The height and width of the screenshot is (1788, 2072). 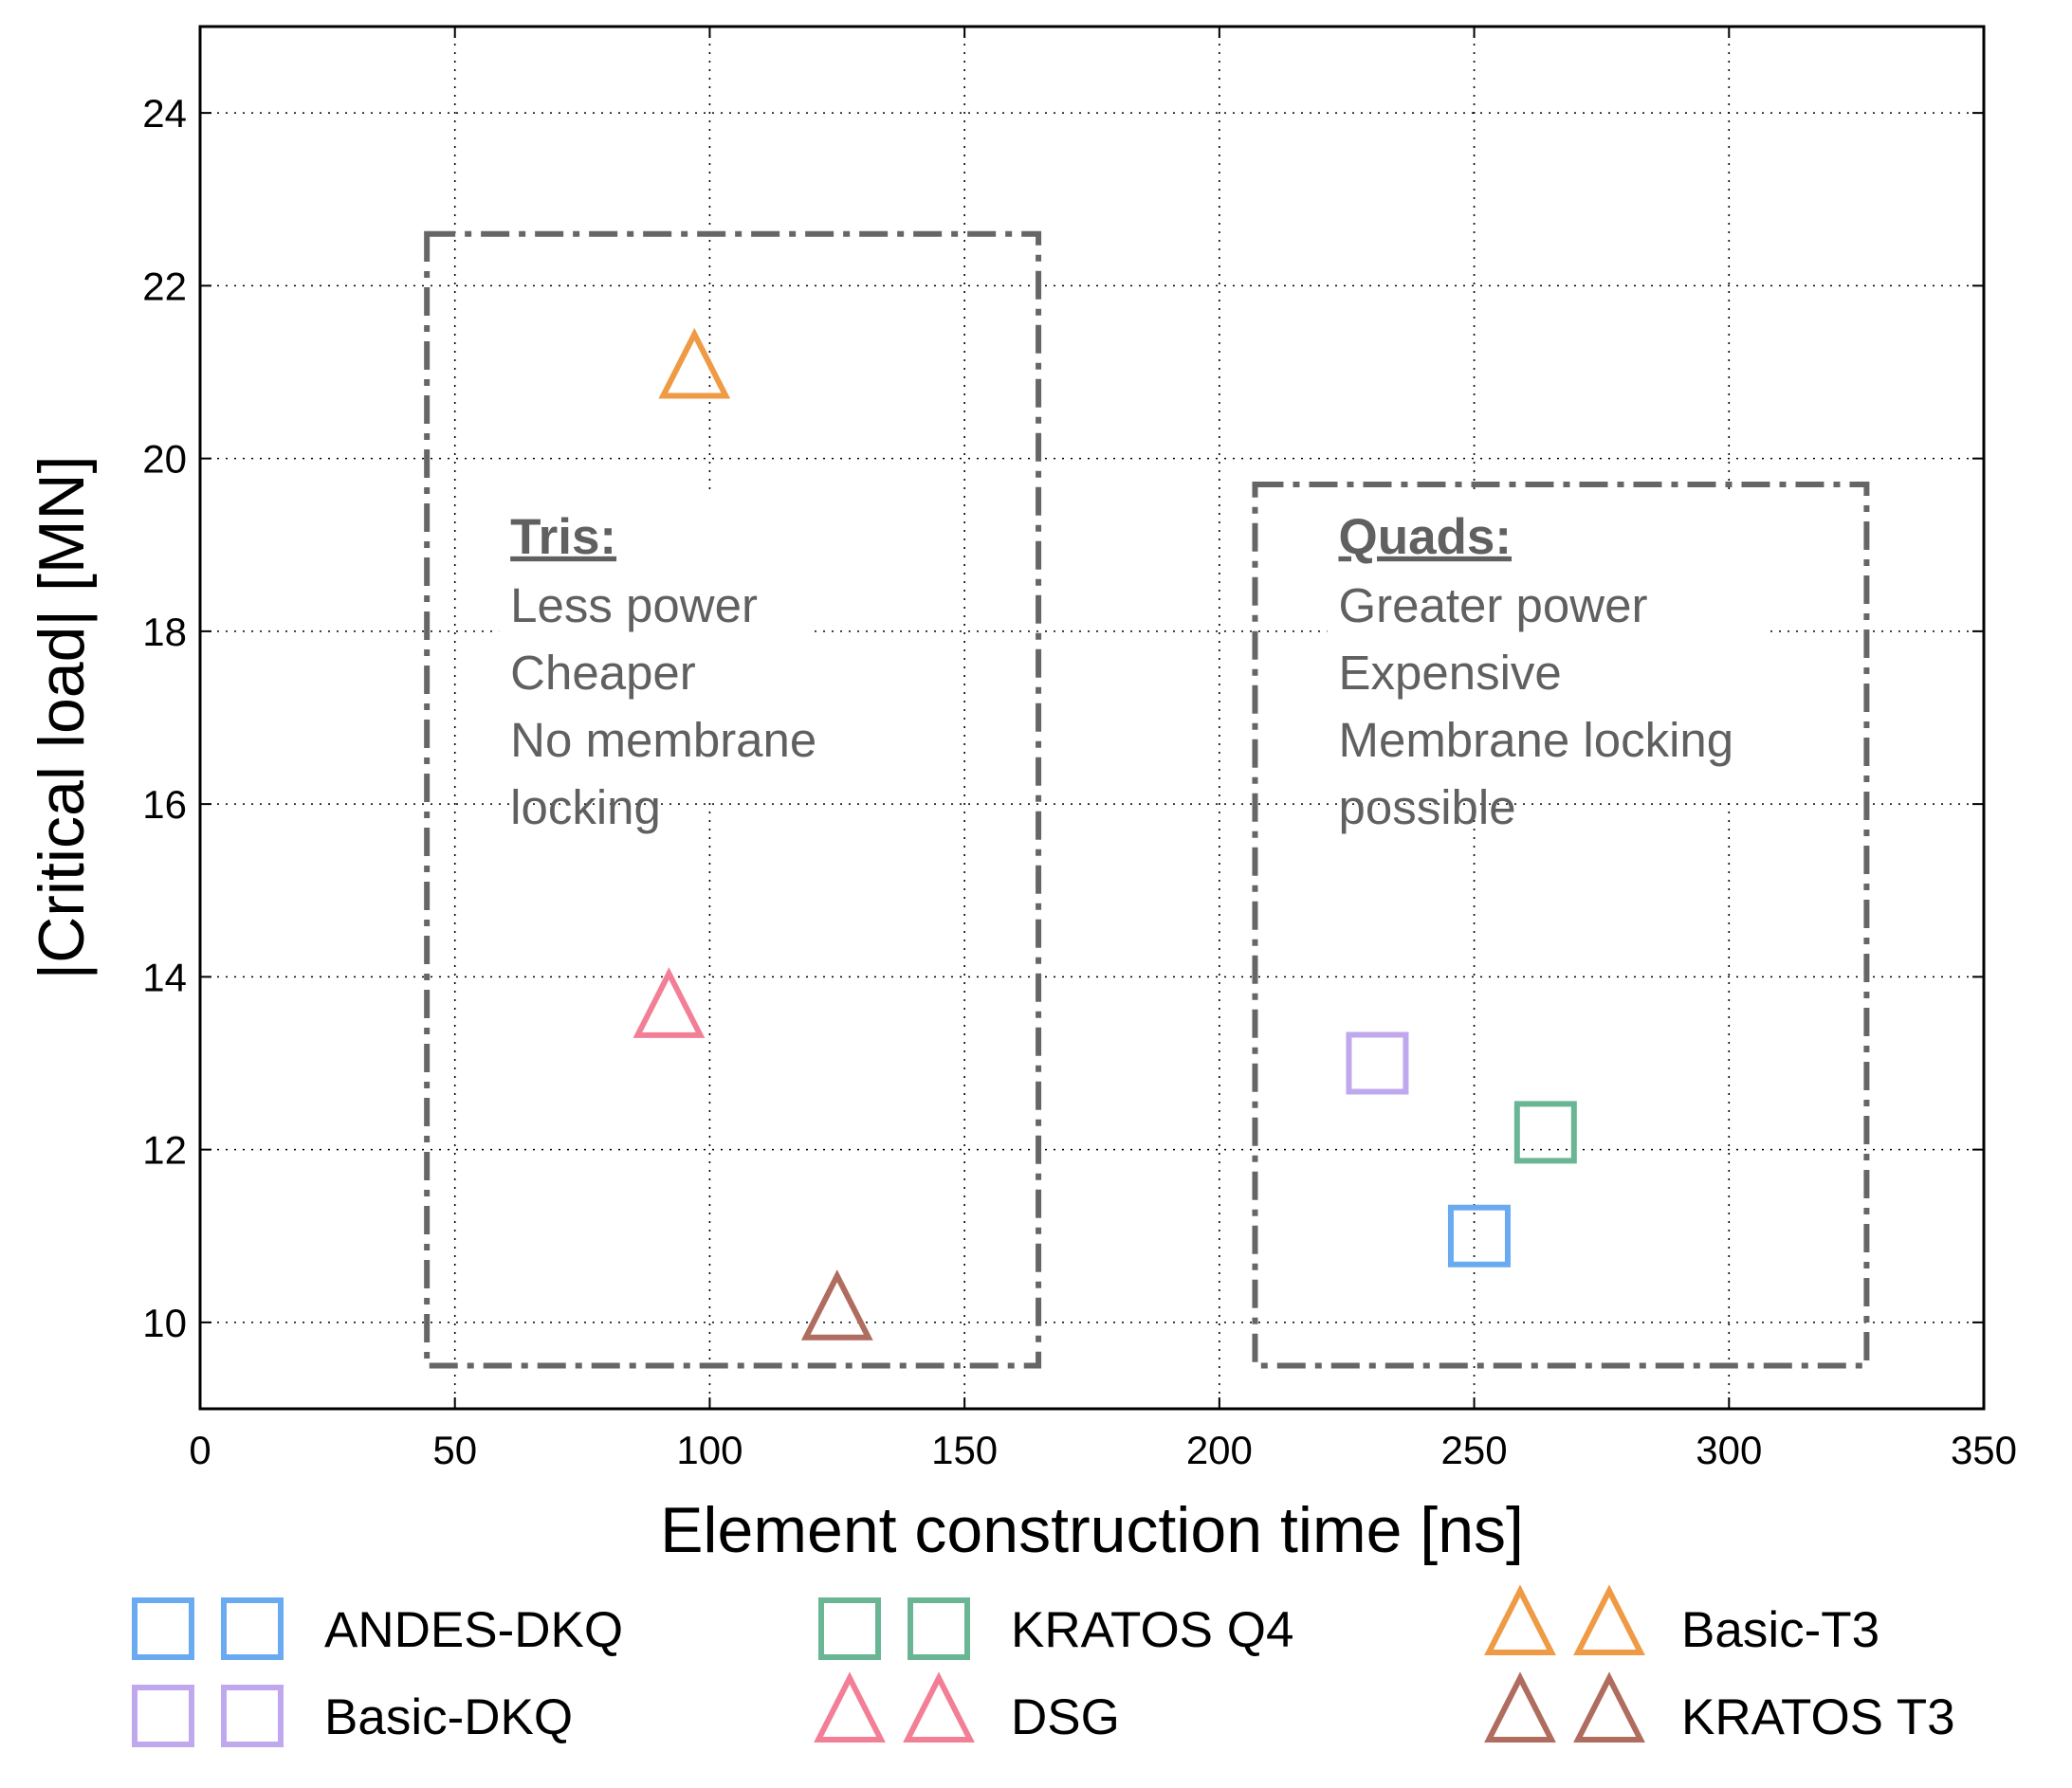 What do you see at coordinates (164, 1150) in the screenshot?
I see `y-tick-label: 12` at bounding box center [164, 1150].